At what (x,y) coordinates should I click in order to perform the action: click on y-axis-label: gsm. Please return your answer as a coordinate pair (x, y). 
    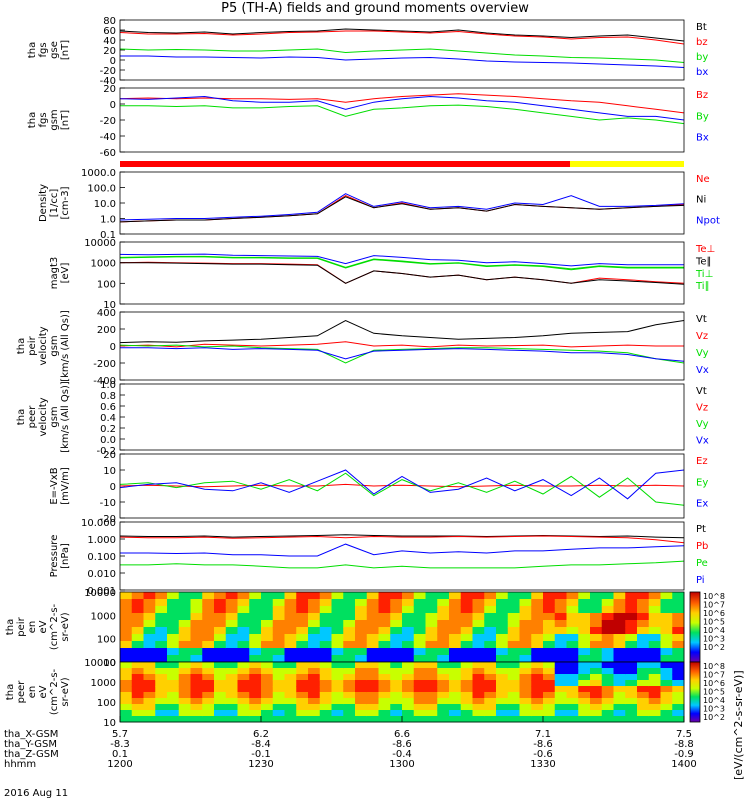
    Looking at the image, I should click on (54, 345).